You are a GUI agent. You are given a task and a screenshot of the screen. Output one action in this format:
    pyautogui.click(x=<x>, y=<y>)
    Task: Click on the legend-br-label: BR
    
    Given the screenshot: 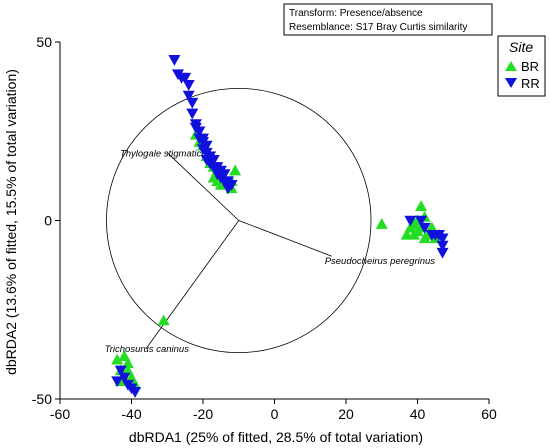 What is the action you would take?
    pyautogui.click(x=530, y=66)
    